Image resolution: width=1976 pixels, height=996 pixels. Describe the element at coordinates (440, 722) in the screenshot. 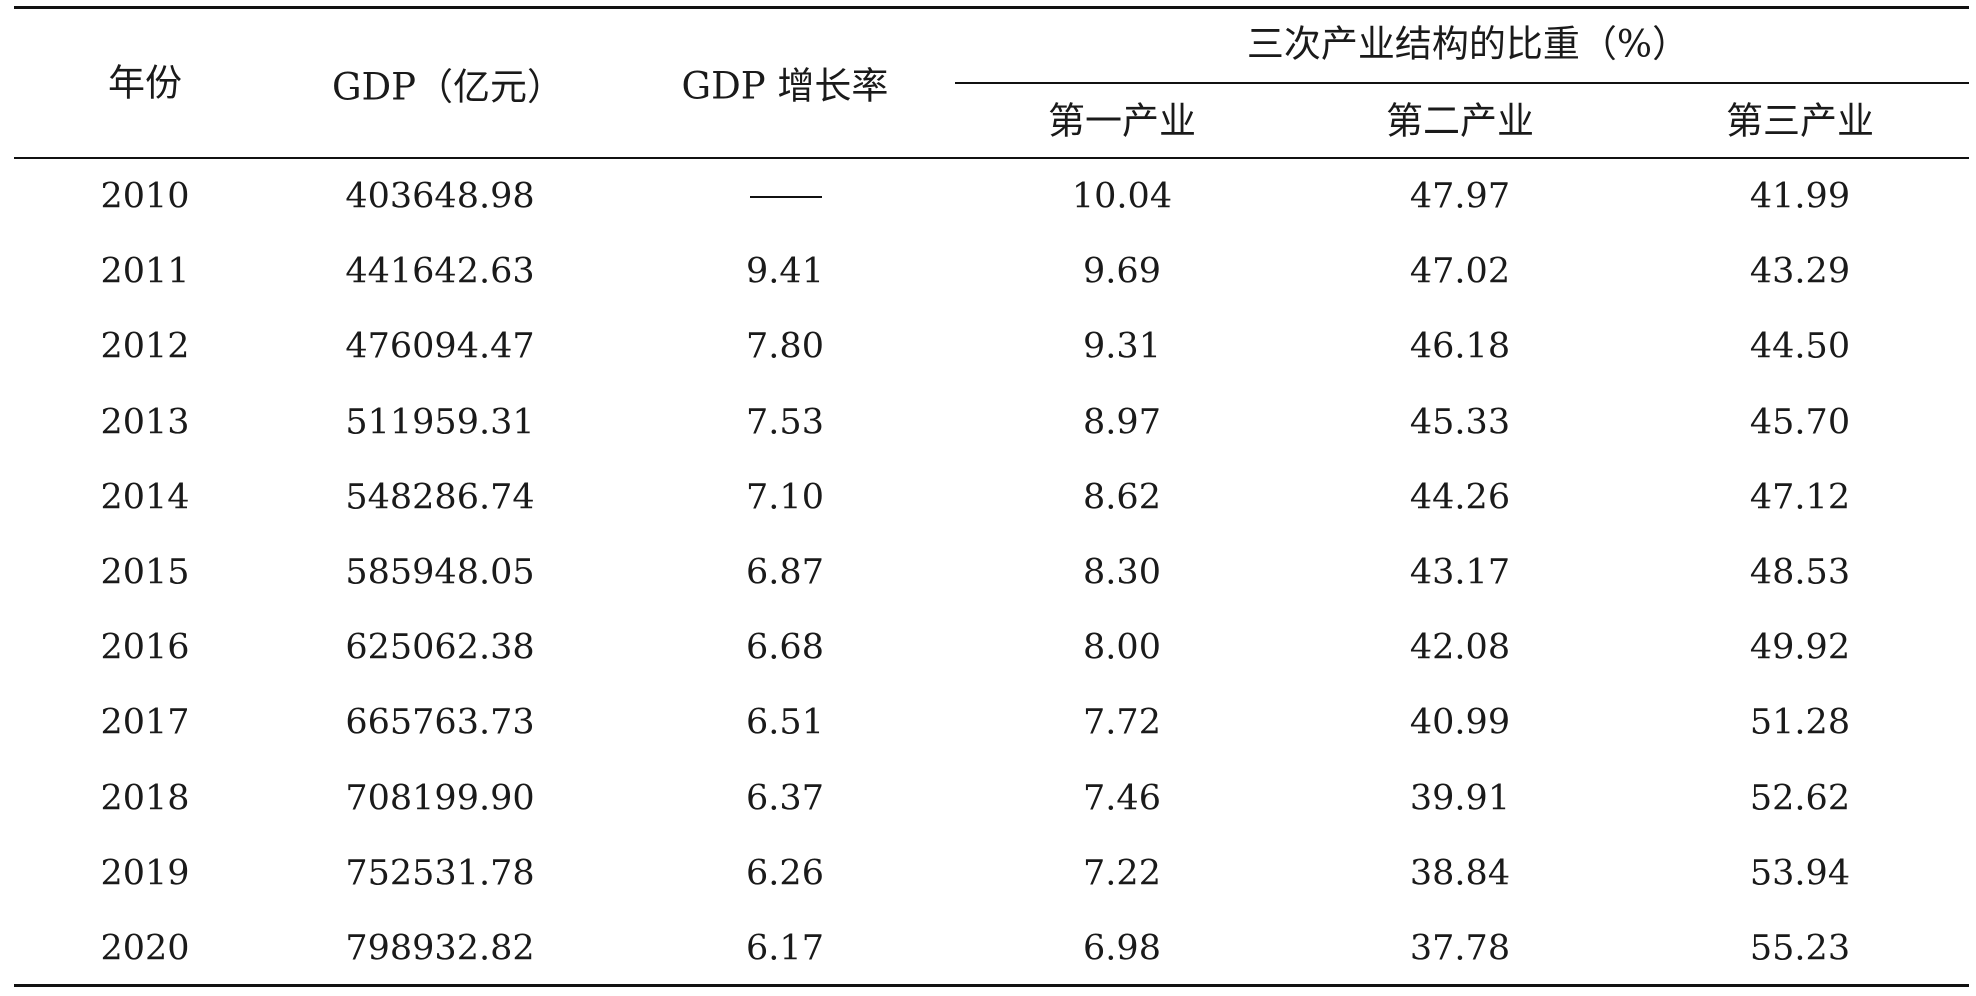

I see `cell-gdp: 665763.73` at that location.